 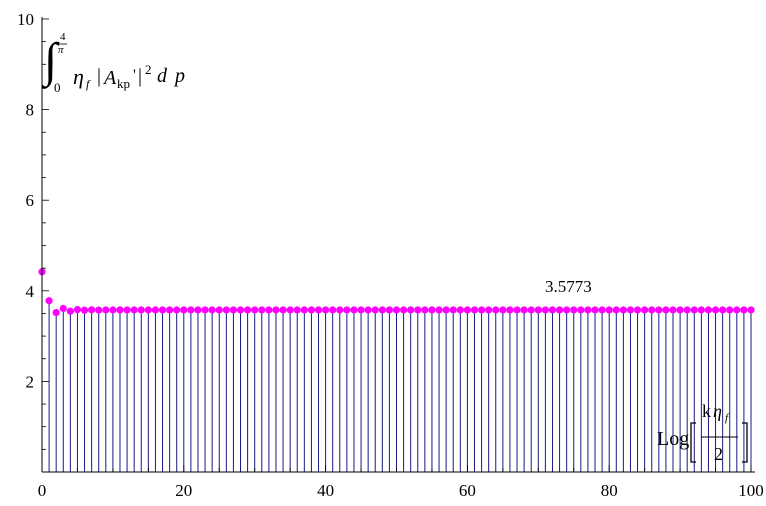 What do you see at coordinates (63, 37) in the screenshot?
I see `svg-text: 4` at bounding box center [63, 37].